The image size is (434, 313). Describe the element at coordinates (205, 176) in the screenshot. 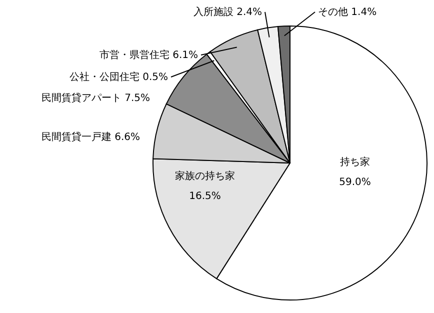

I see `slice-label: 家族の持ち家` at that location.